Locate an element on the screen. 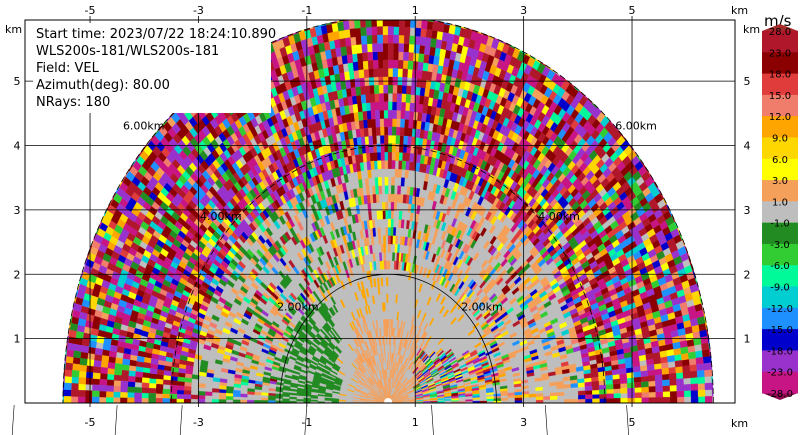 Image resolution: width=800 pixels, height=435 pixels. x-tick-label-bottom: 1 is located at coordinates (415, 422).